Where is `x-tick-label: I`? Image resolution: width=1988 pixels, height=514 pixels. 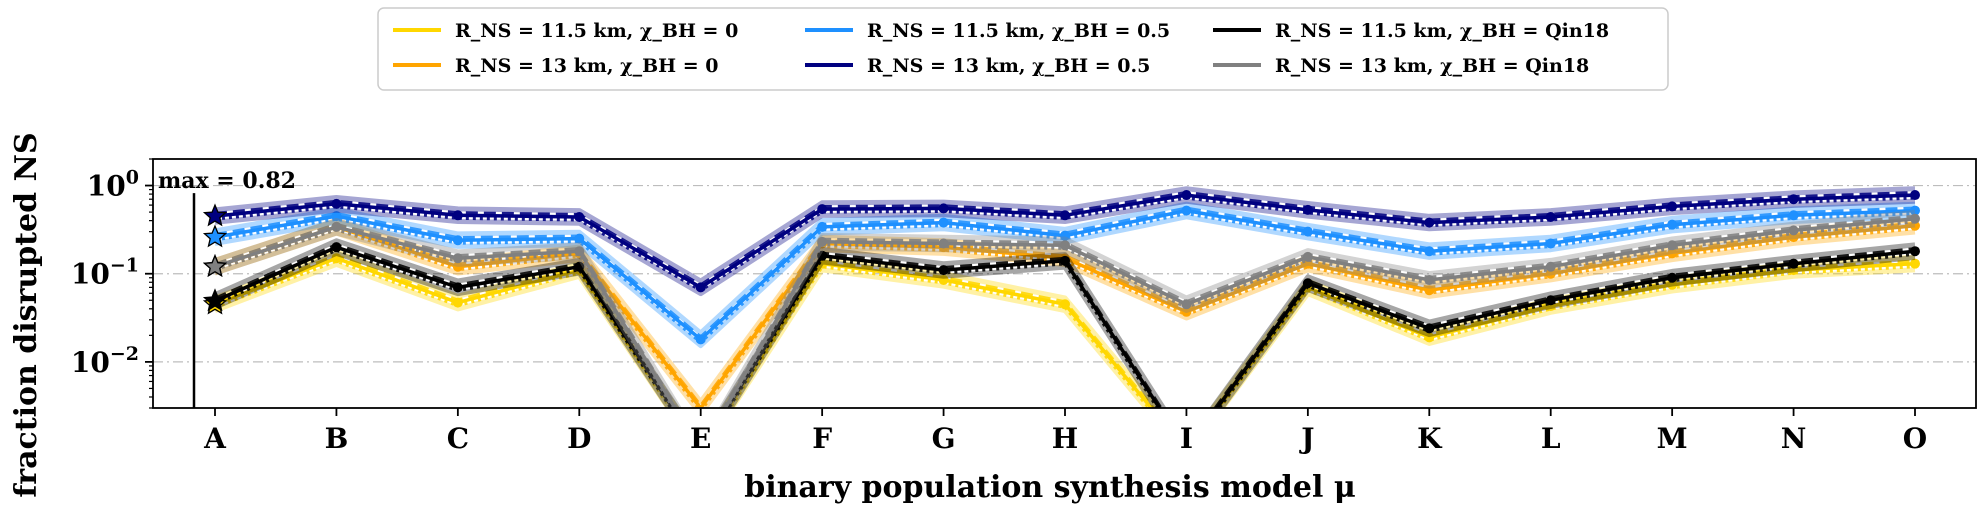 x-tick-label: I is located at coordinates (1186, 438).